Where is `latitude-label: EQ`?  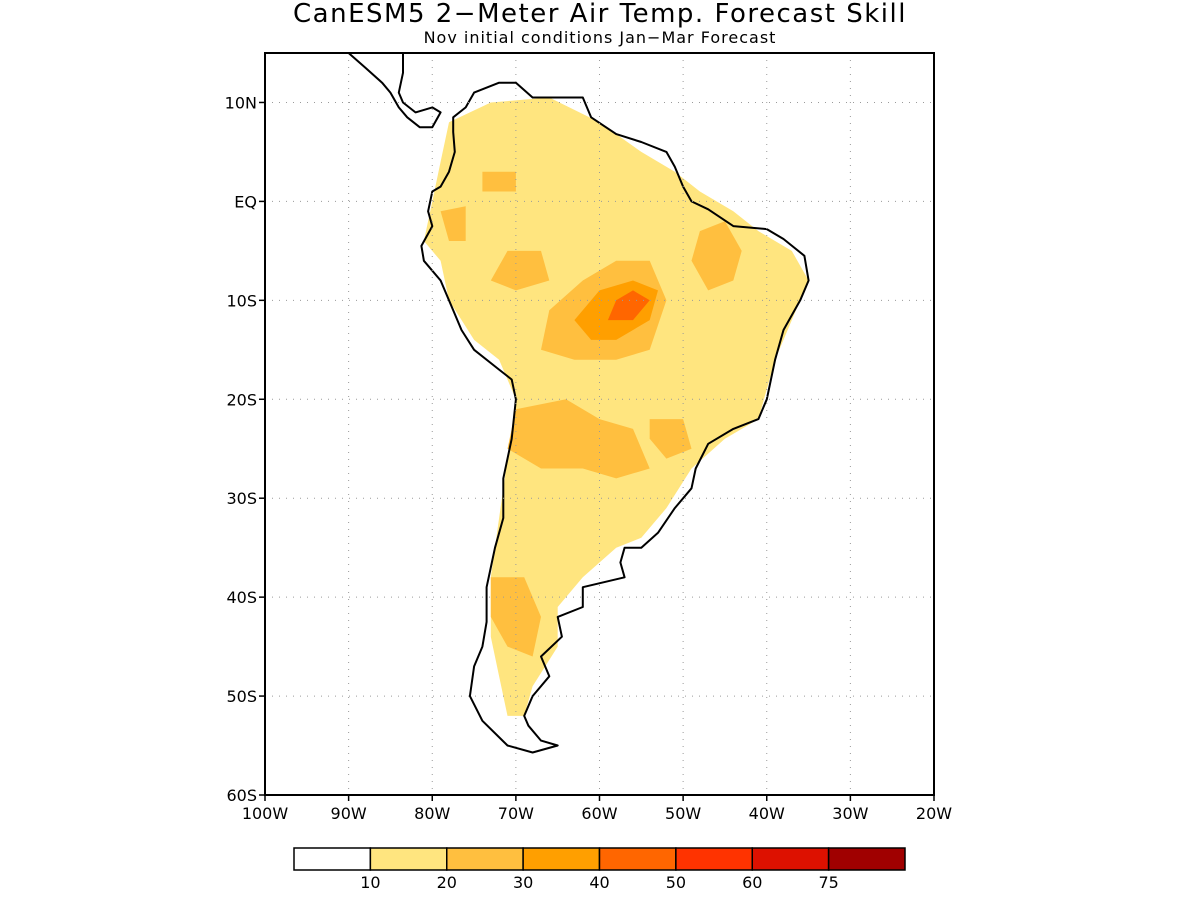 latitude-label: EQ is located at coordinates (245, 201).